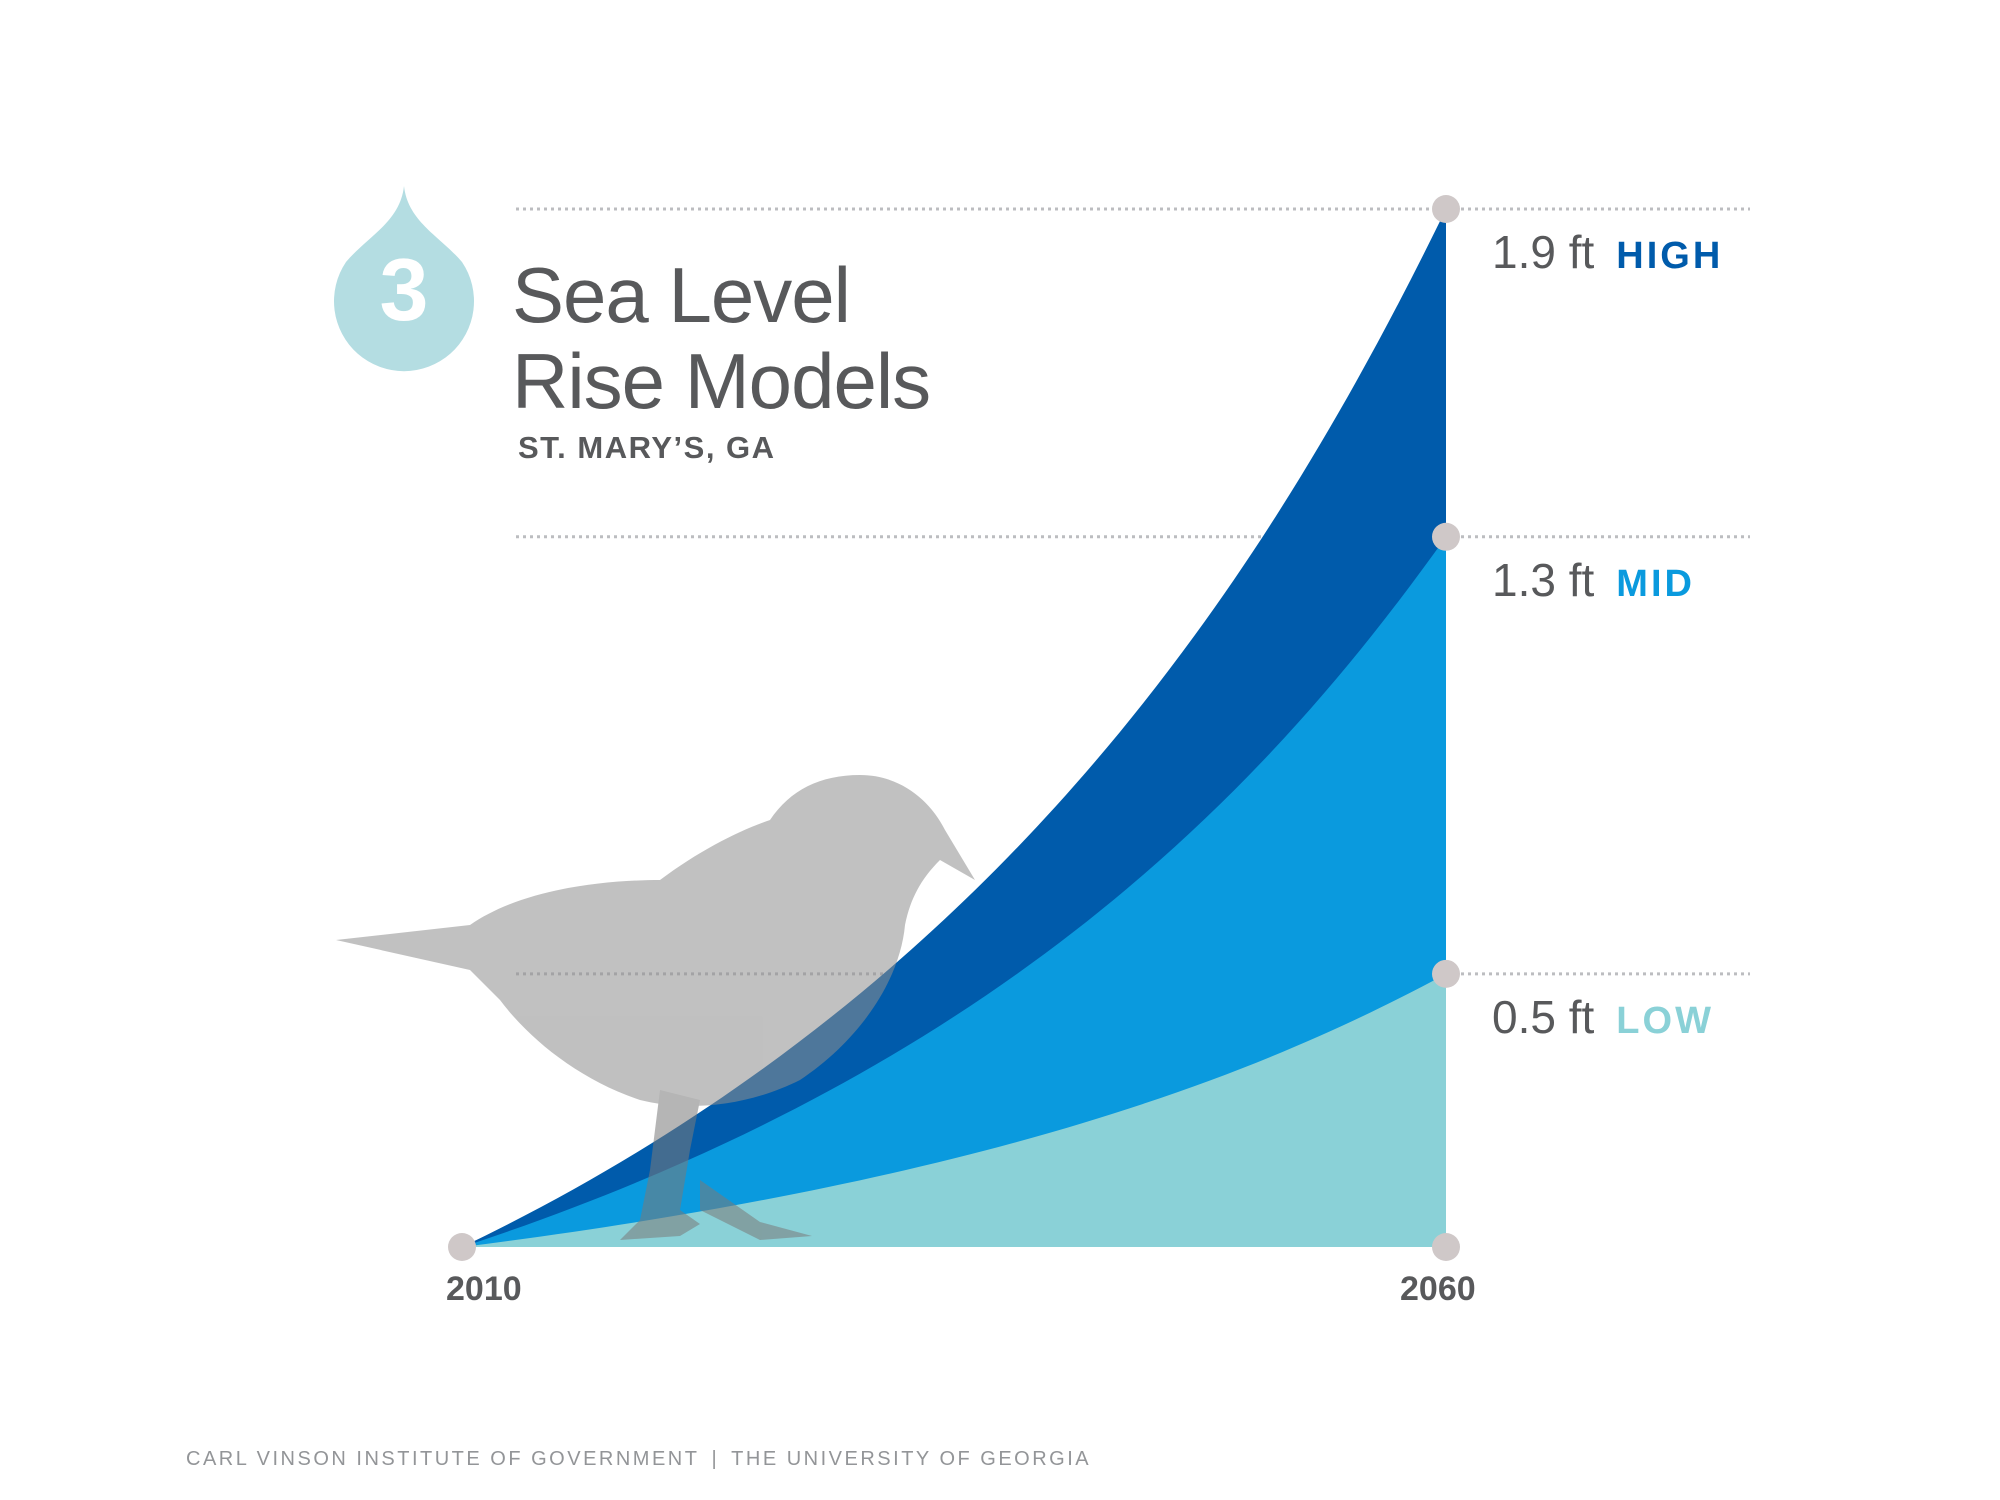  I want to click on chart-title-line-1: Sea Level, so click(681, 295).